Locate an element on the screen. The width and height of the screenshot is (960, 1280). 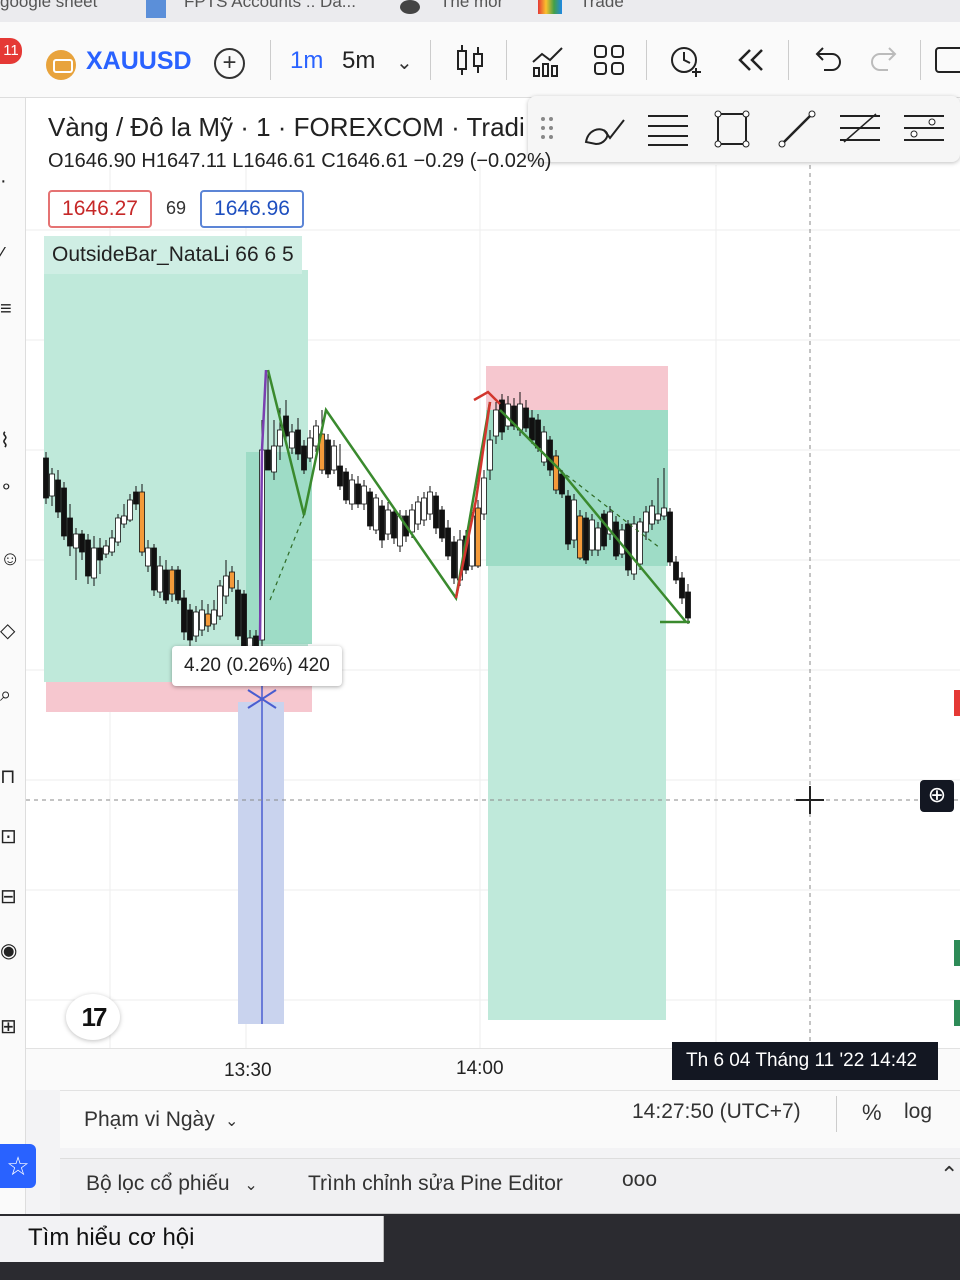
fib-retracement-icon is located at coordinates (860, 129).